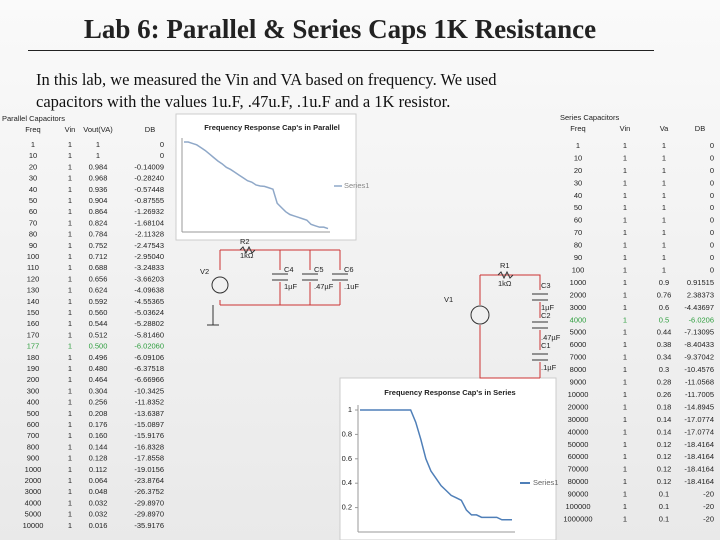  Describe the element at coordinates (149, 413) in the screenshot. I see `table-cell: -13.6387` at that location.